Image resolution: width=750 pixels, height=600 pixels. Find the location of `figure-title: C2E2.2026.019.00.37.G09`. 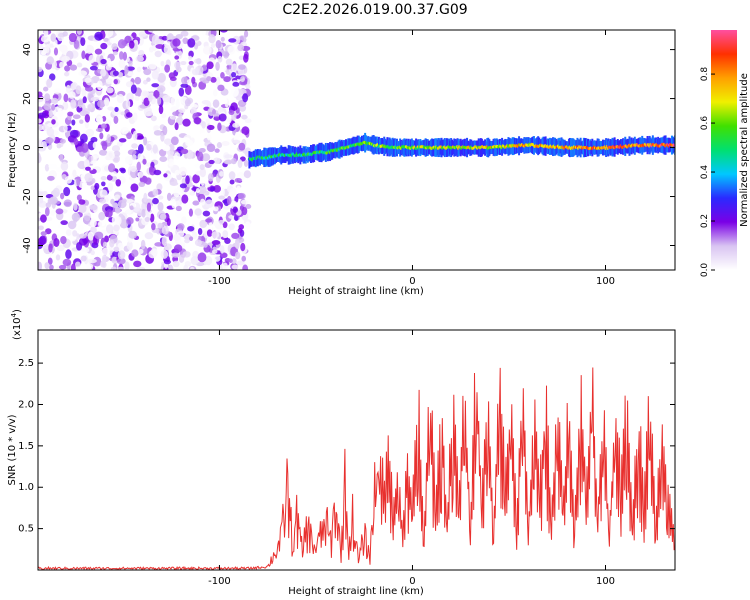

figure-title: C2E2.2026.019.00.37.G09 is located at coordinates (375, 10).